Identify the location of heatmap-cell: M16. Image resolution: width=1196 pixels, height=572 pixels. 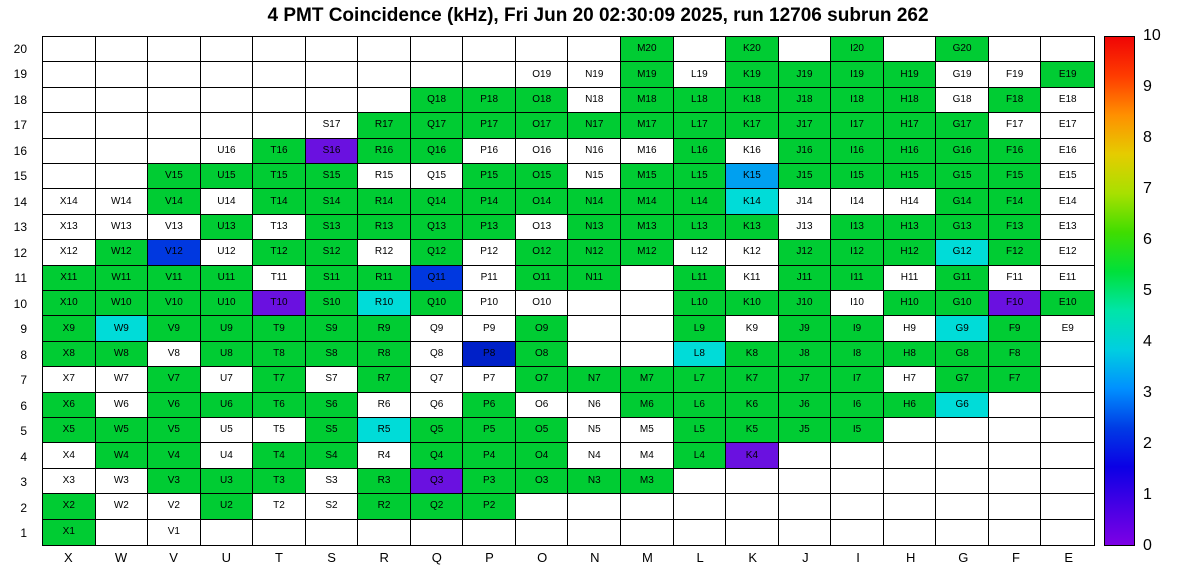
(647, 151).